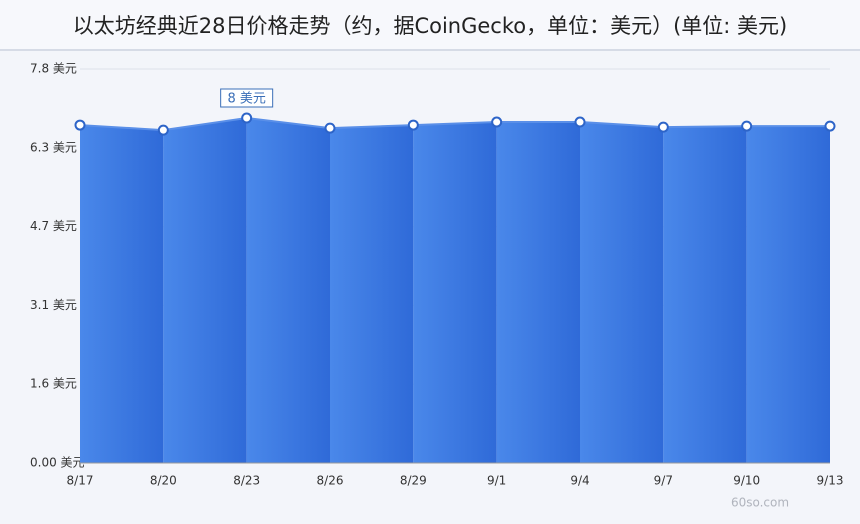 The width and height of the screenshot is (860, 524). Describe the element at coordinates (57, 463) in the screenshot. I see `y-tick-label: 0.00 美元` at that location.